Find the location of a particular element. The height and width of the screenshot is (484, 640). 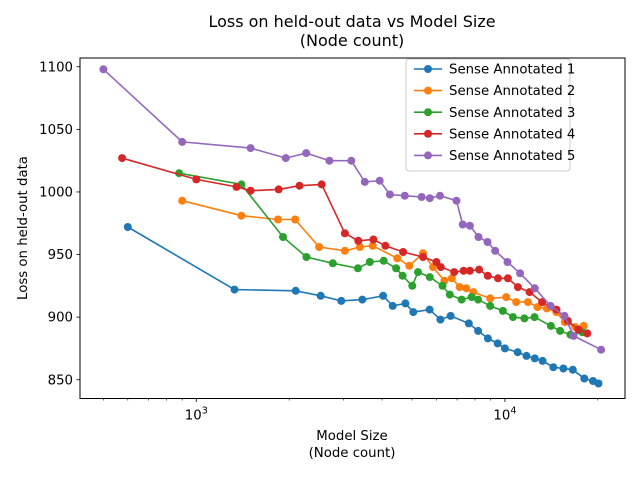

x-axis-label-line2: (Node count) is located at coordinates (352, 453).